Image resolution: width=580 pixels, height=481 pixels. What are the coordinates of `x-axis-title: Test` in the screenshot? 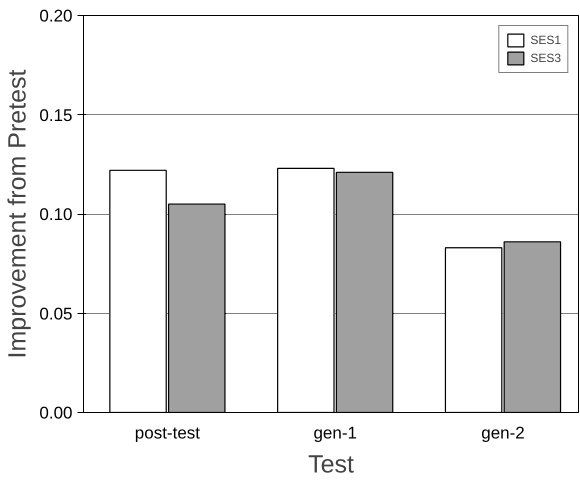 It's located at (331, 464).